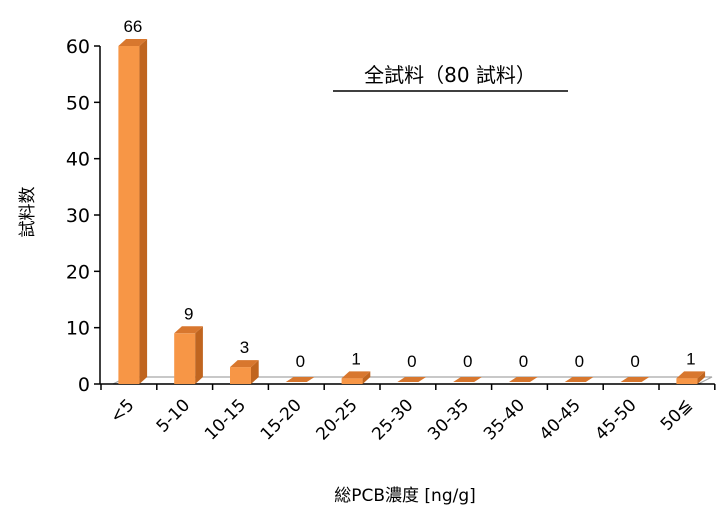 The height and width of the screenshot is (518, 716). I want to click on chart-annotation: 全試料（80 試料）, so click(450, 77).